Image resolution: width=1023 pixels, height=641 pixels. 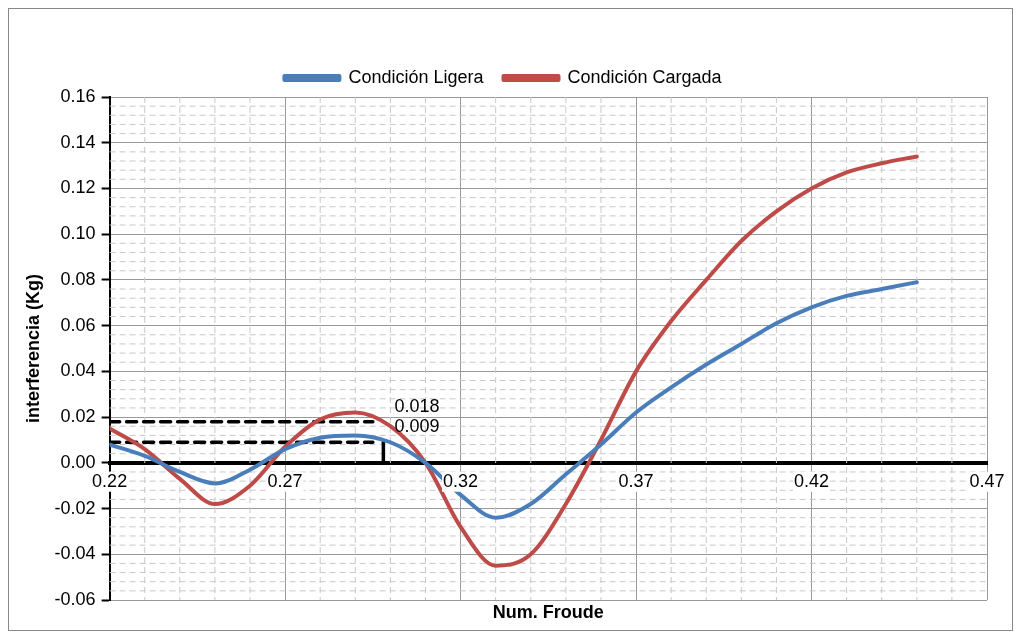 What do you see at coordinates (78, 187) in the screenshot?
I see `y-tick-label: 0.12` at bounding box center [78, 187].